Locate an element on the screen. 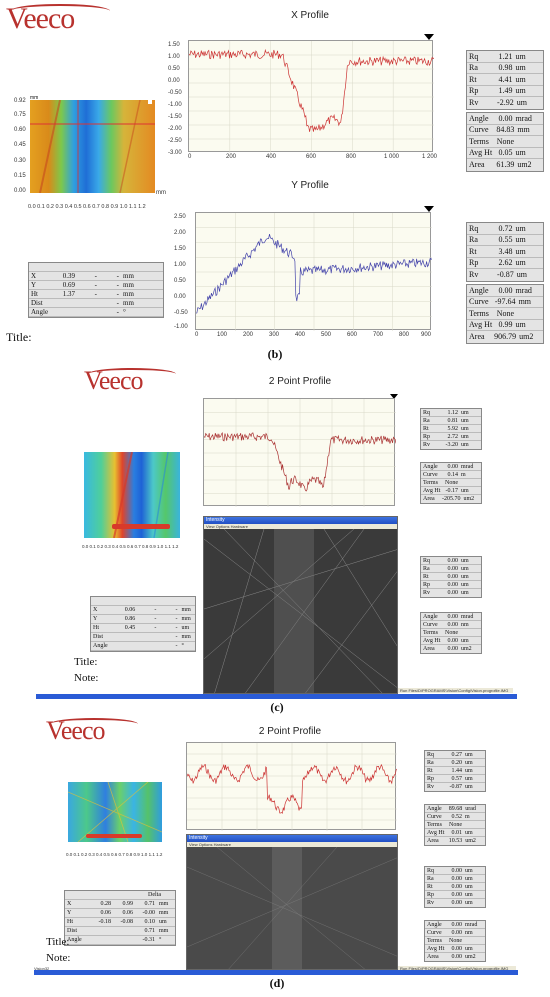 This screenshot has width=550, height=997. roughness-stats-d2: Rq 0.00 um Ra 0.00 um Rt 0.00 um Rp 0.00 um Rv 0.00 um is located at coordinates (455, 887).